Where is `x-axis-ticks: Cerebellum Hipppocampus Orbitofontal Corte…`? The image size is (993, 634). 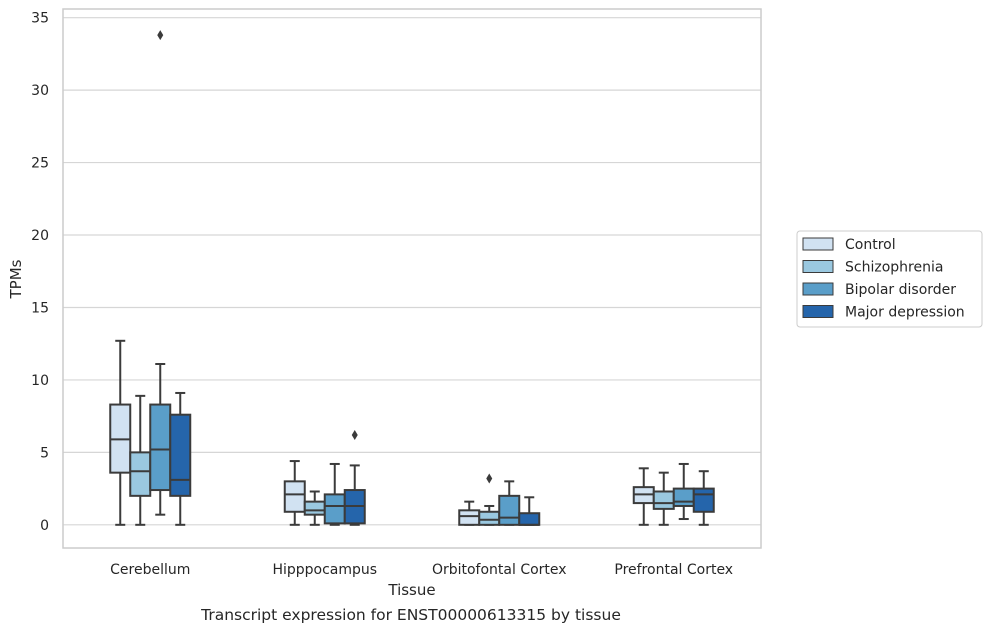
x-axis-ticks: Cerebellum Hipppocampus Orbitofontal Corte… is located at coordinates (421, 570).